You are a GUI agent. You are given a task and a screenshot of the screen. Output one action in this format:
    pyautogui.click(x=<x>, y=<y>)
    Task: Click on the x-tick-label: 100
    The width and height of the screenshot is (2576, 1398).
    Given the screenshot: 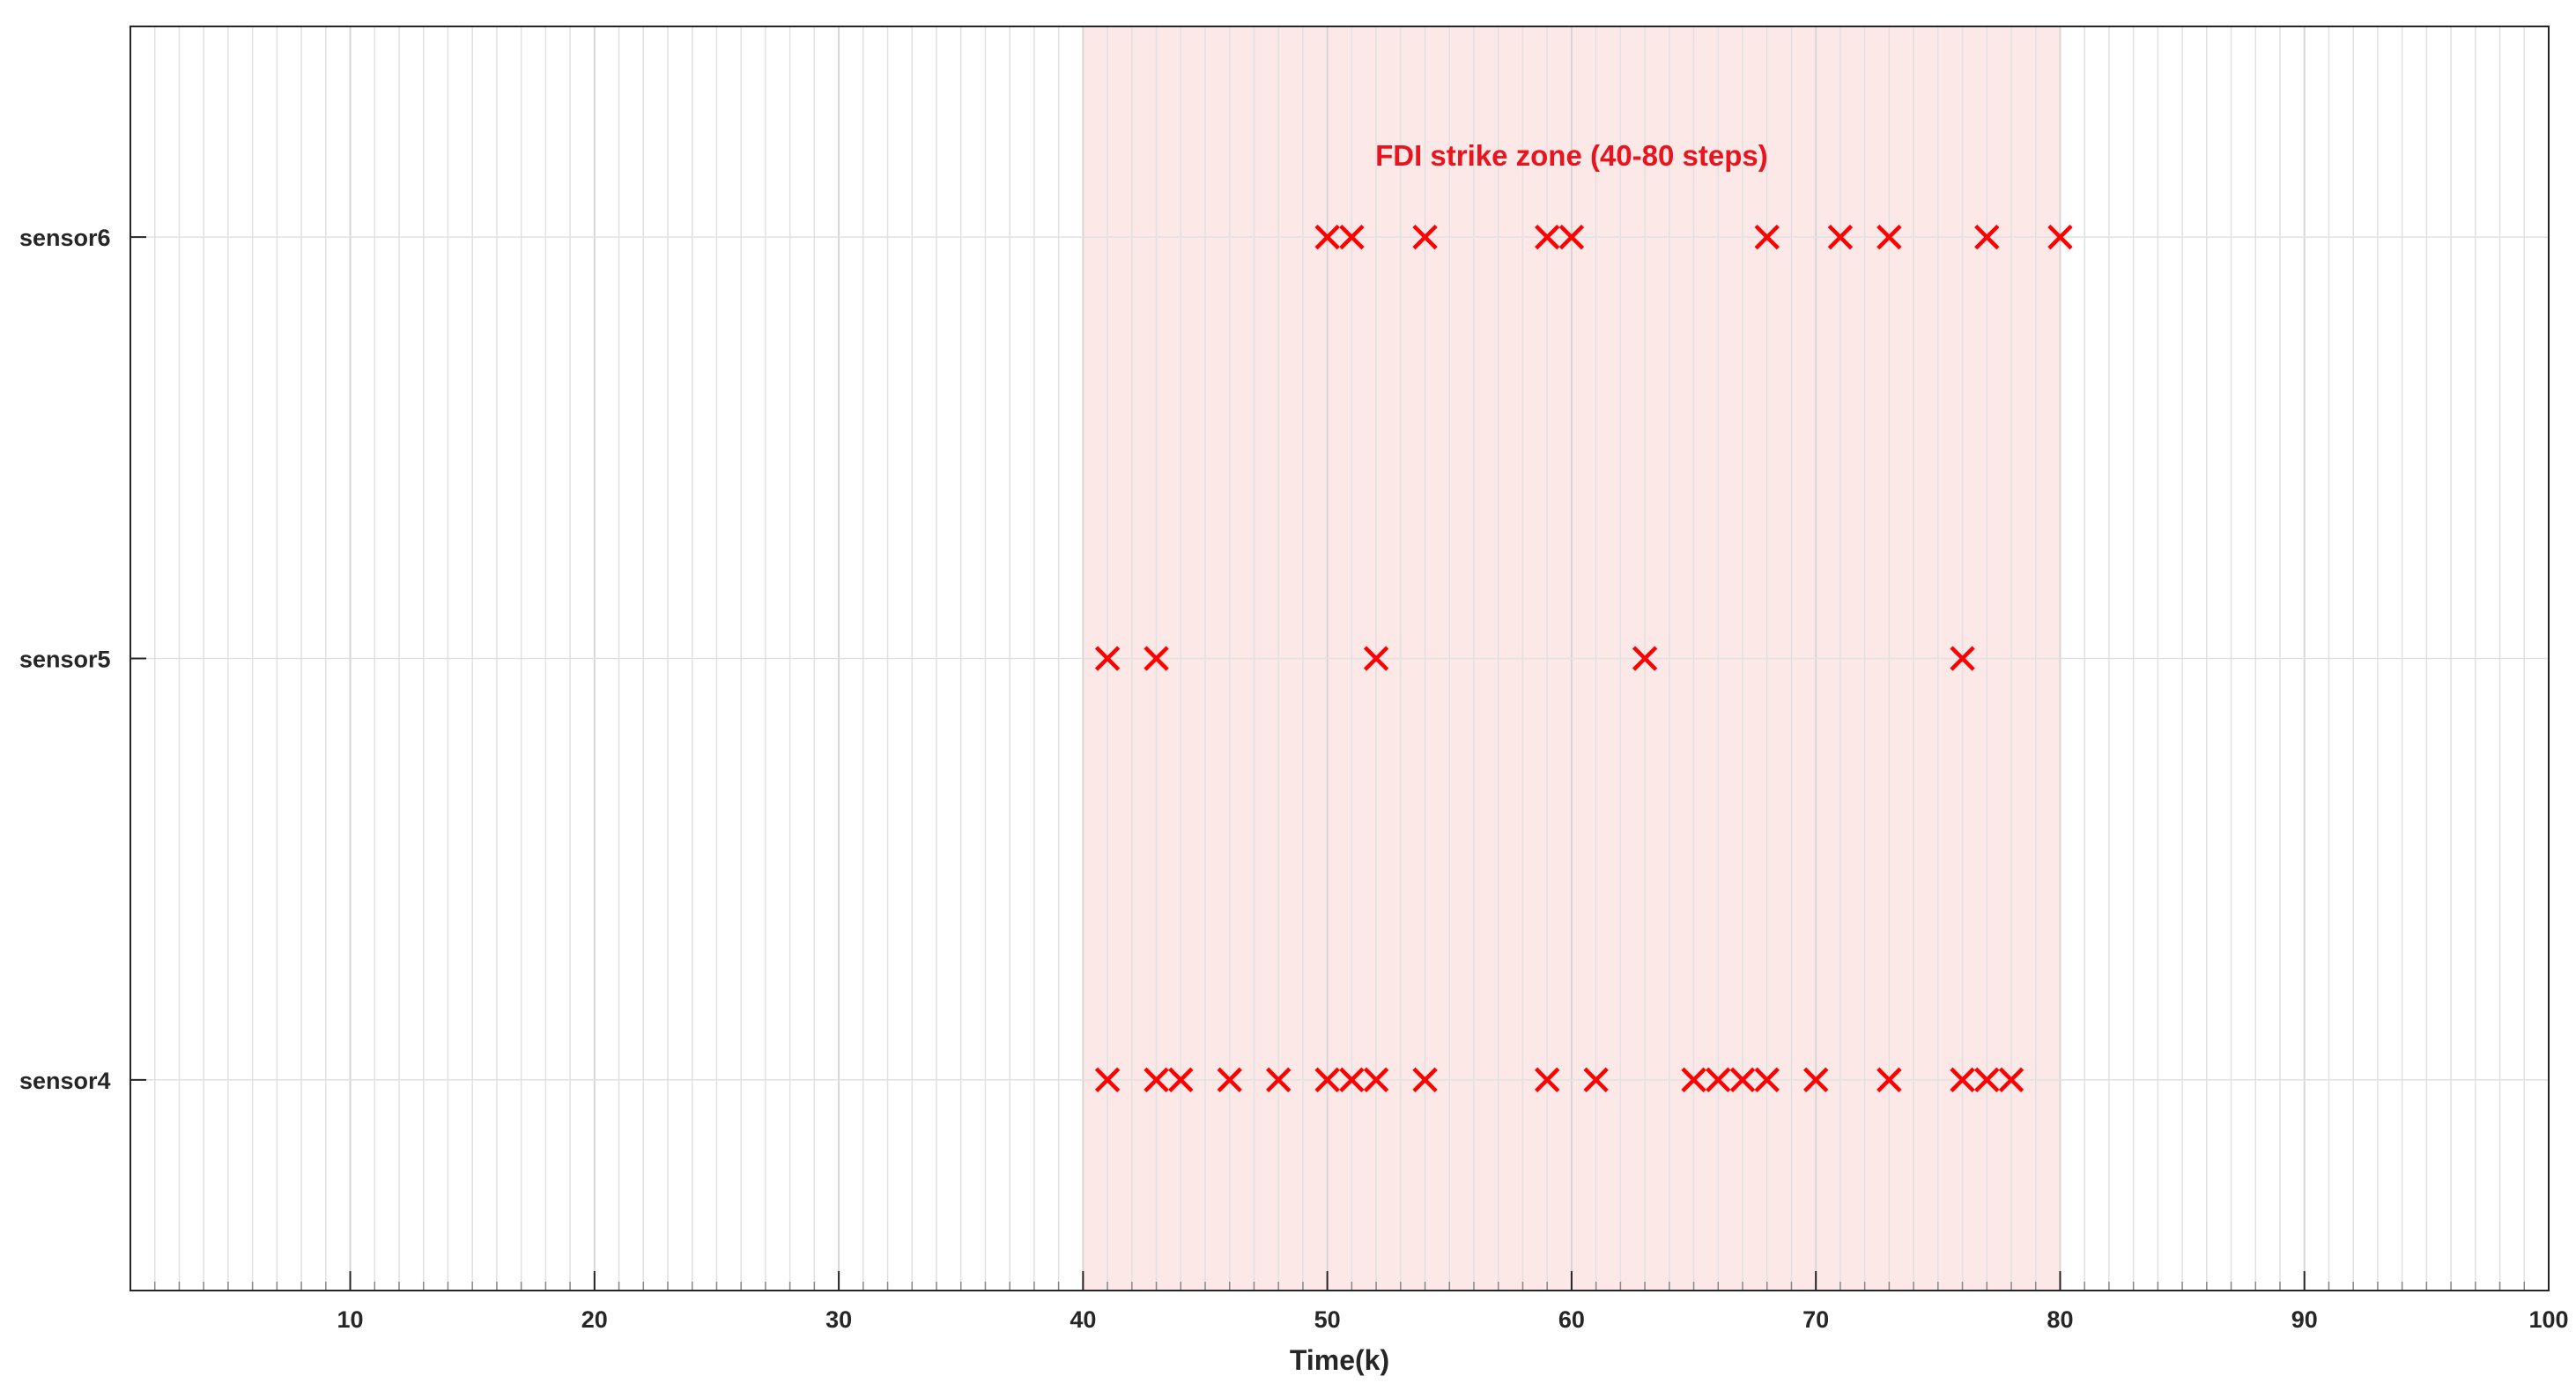 What is the action you would take?
    pyautogui.click(x=2548, y=1319)
    